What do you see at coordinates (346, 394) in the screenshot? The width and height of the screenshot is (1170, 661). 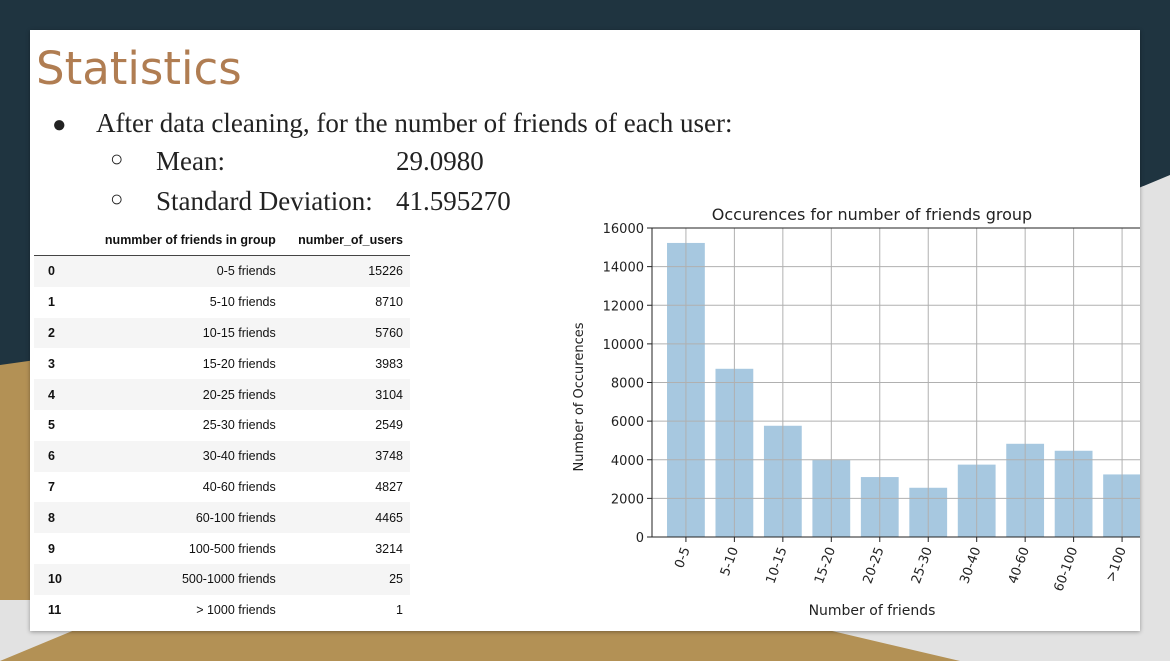 I see `users-cell: 3104` at bounding box center [346, 394].